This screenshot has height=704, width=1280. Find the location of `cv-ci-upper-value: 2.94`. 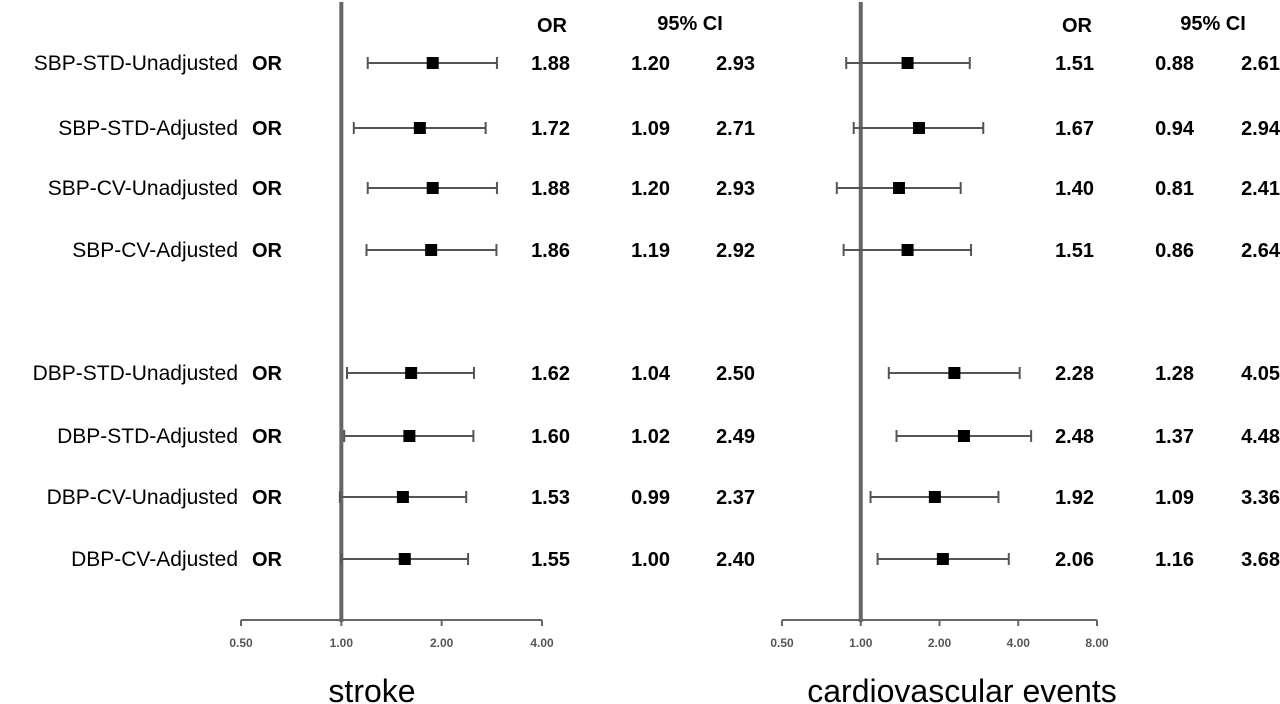

cv-ci-upper-value: 2.94 is located at coordinates (1260, 129).